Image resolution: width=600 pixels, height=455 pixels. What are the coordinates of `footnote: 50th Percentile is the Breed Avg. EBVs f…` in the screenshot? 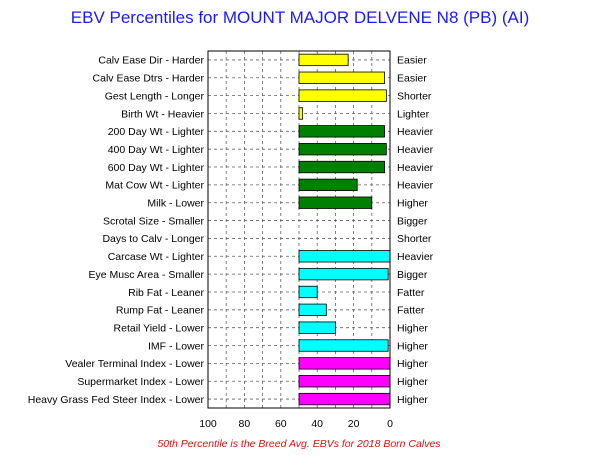 It's located at (299, 444).